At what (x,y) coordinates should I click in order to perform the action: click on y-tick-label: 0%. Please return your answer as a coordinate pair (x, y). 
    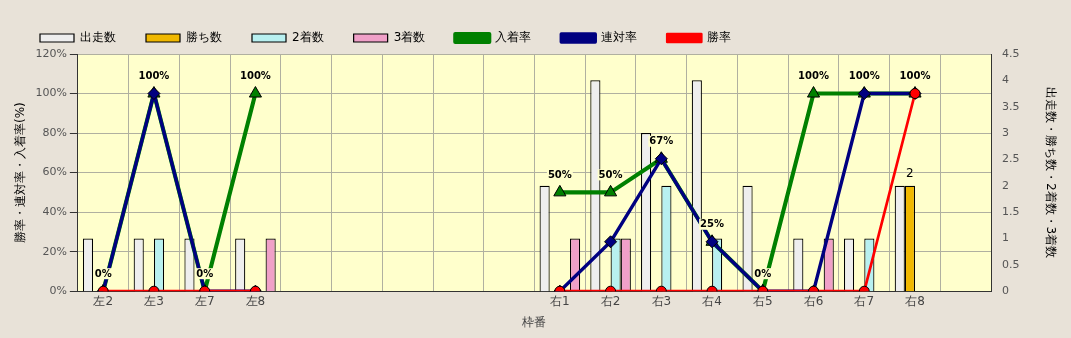
    Looking at the image, I should click on (58, 291).